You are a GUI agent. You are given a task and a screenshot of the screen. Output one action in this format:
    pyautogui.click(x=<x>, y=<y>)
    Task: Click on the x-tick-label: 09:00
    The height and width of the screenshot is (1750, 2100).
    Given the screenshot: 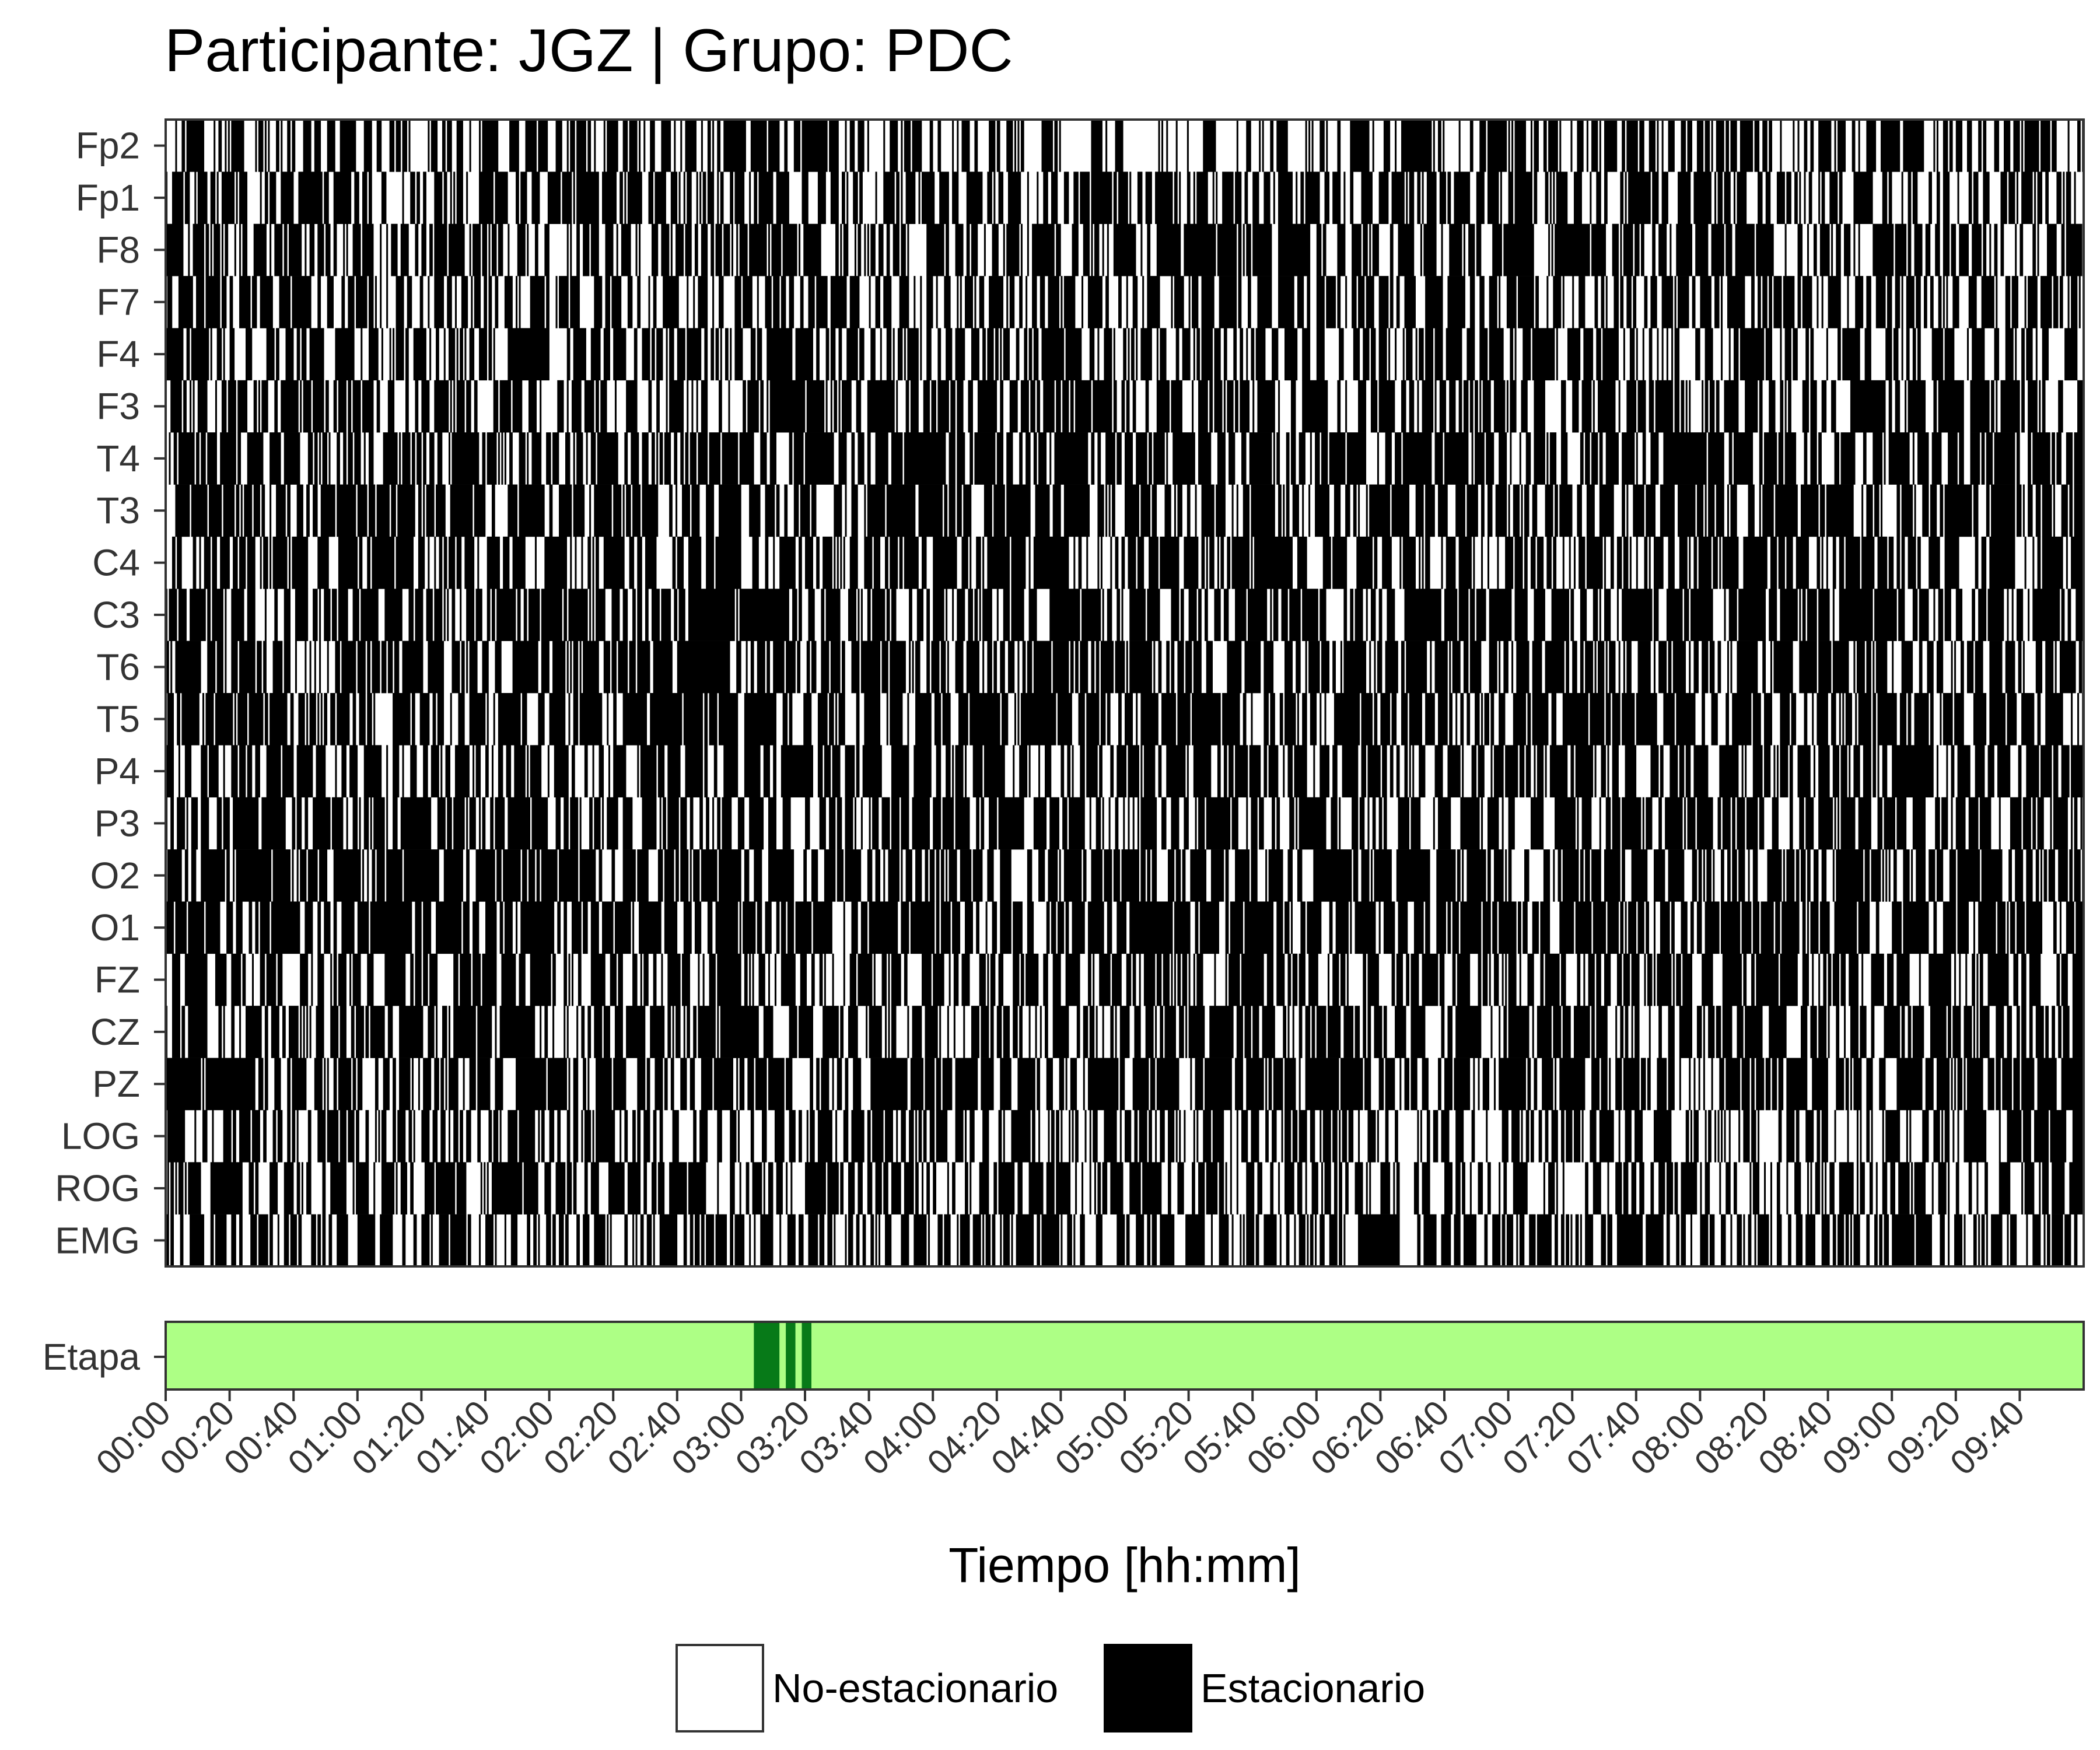 What is the action you would take?
    pyautogui.click(x=1860, y=1438)
    